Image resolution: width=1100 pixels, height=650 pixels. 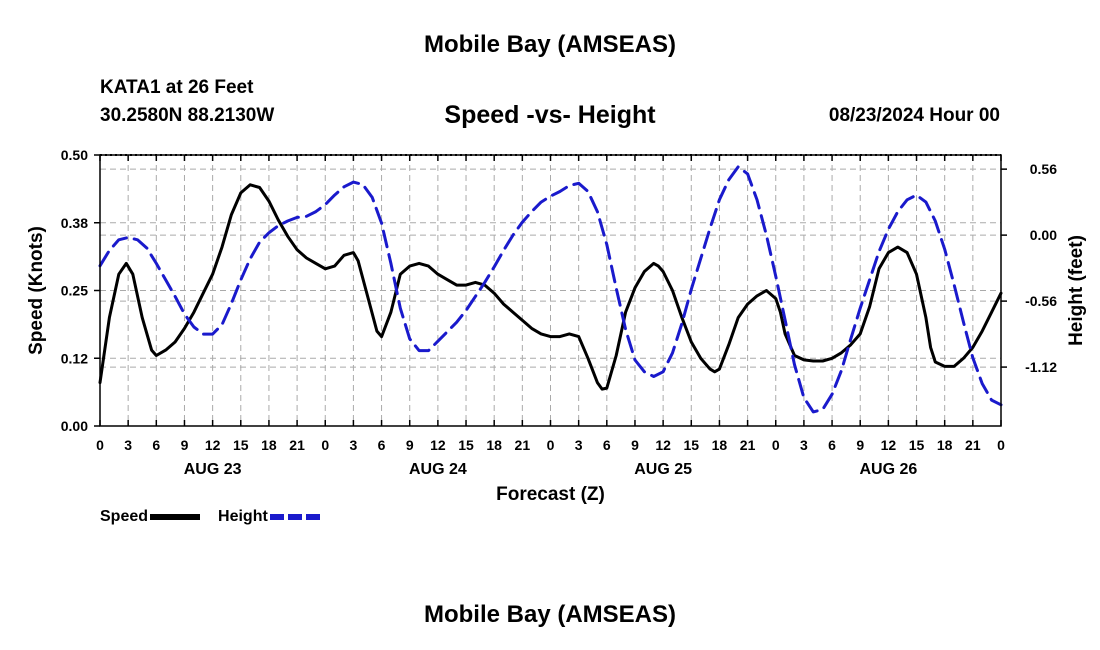 I want to click on legend-item-speed: Speed, so click(x=150, y=517).